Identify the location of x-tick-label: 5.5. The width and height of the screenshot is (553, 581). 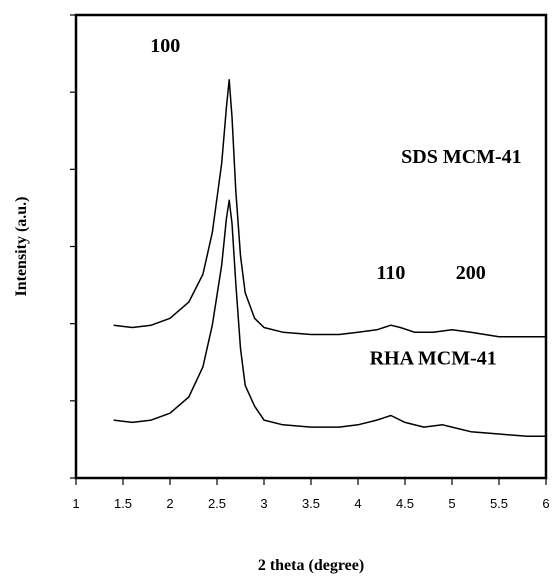
(499, 503).